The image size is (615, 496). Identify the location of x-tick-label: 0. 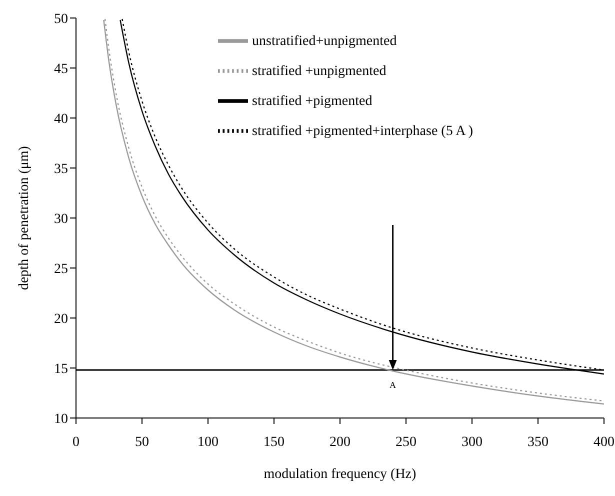
(76, 442).